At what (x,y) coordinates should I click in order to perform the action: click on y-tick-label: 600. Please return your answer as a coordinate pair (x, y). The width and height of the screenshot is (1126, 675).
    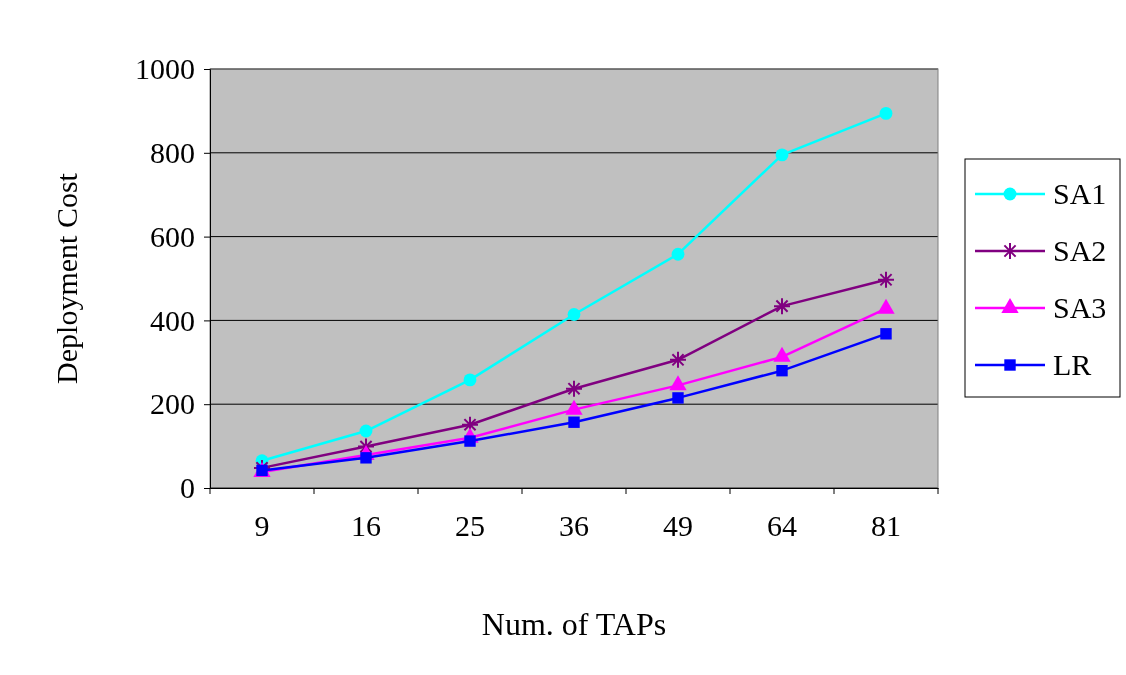
    Looking at the image, I should click on (172, 236).